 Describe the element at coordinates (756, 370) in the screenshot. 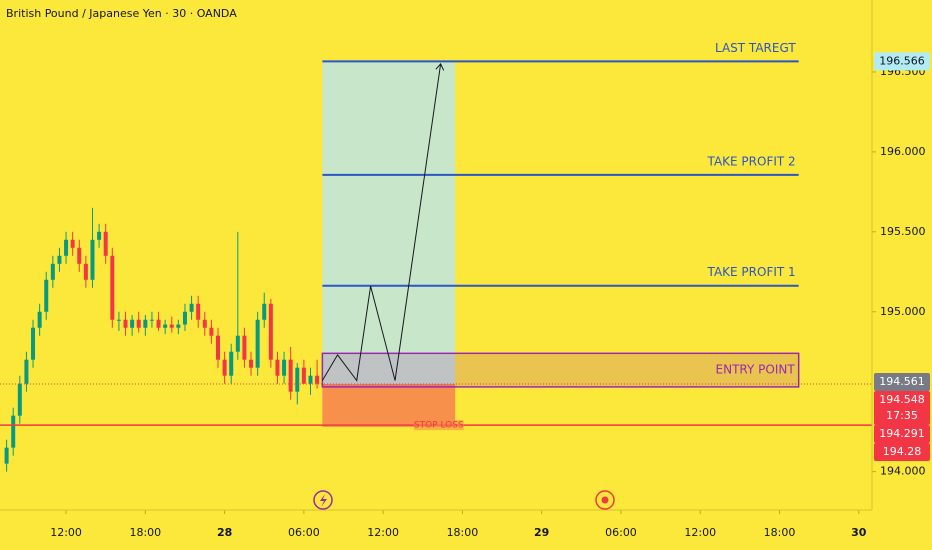

I see `entry-label: ENTRY POINT` at that location.